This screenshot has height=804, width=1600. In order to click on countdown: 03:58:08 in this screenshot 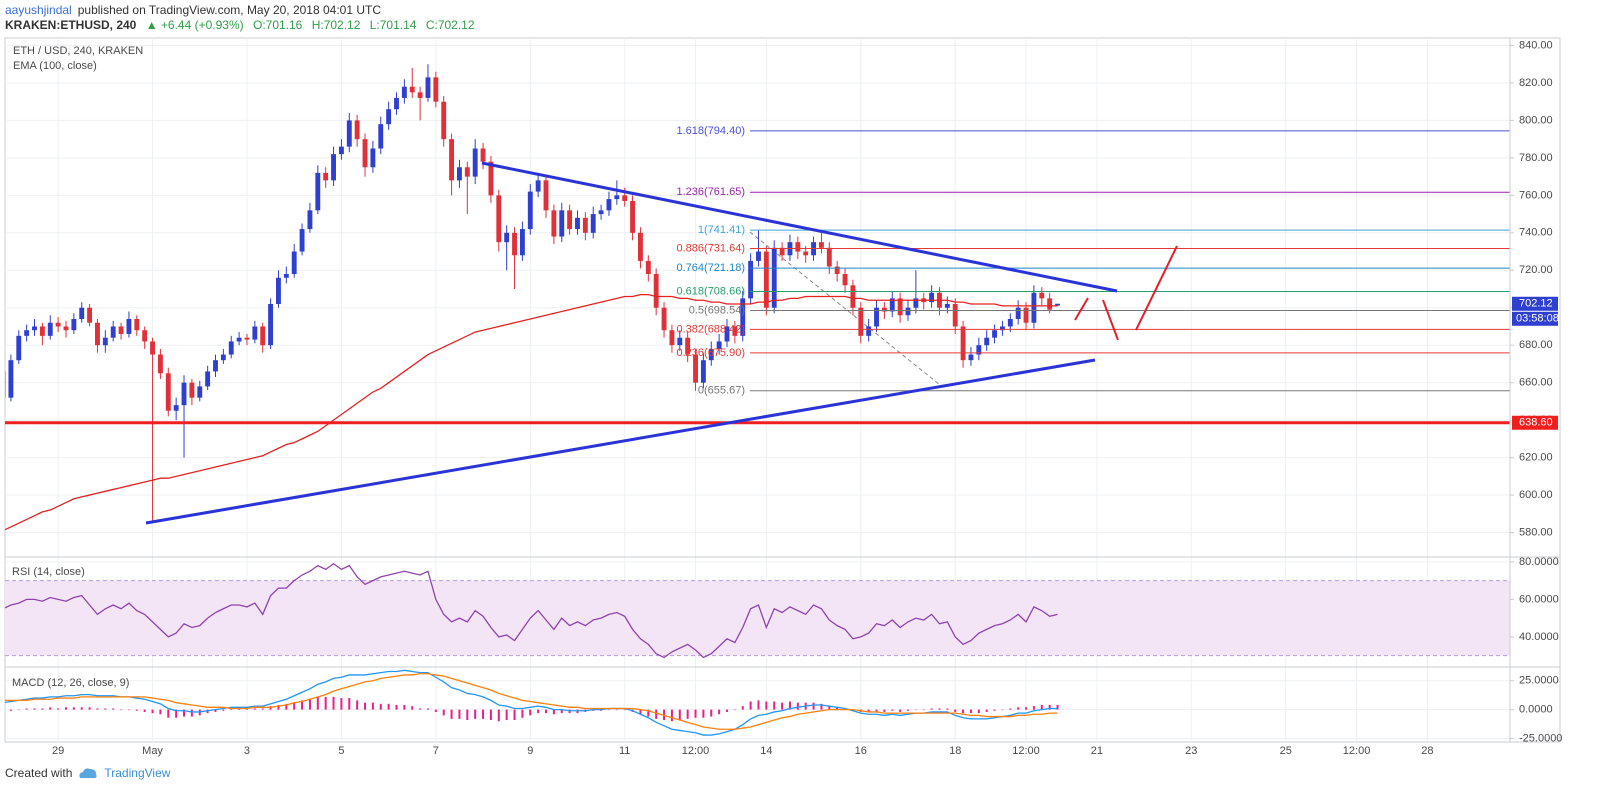, I will do `click(1537, 319)`.